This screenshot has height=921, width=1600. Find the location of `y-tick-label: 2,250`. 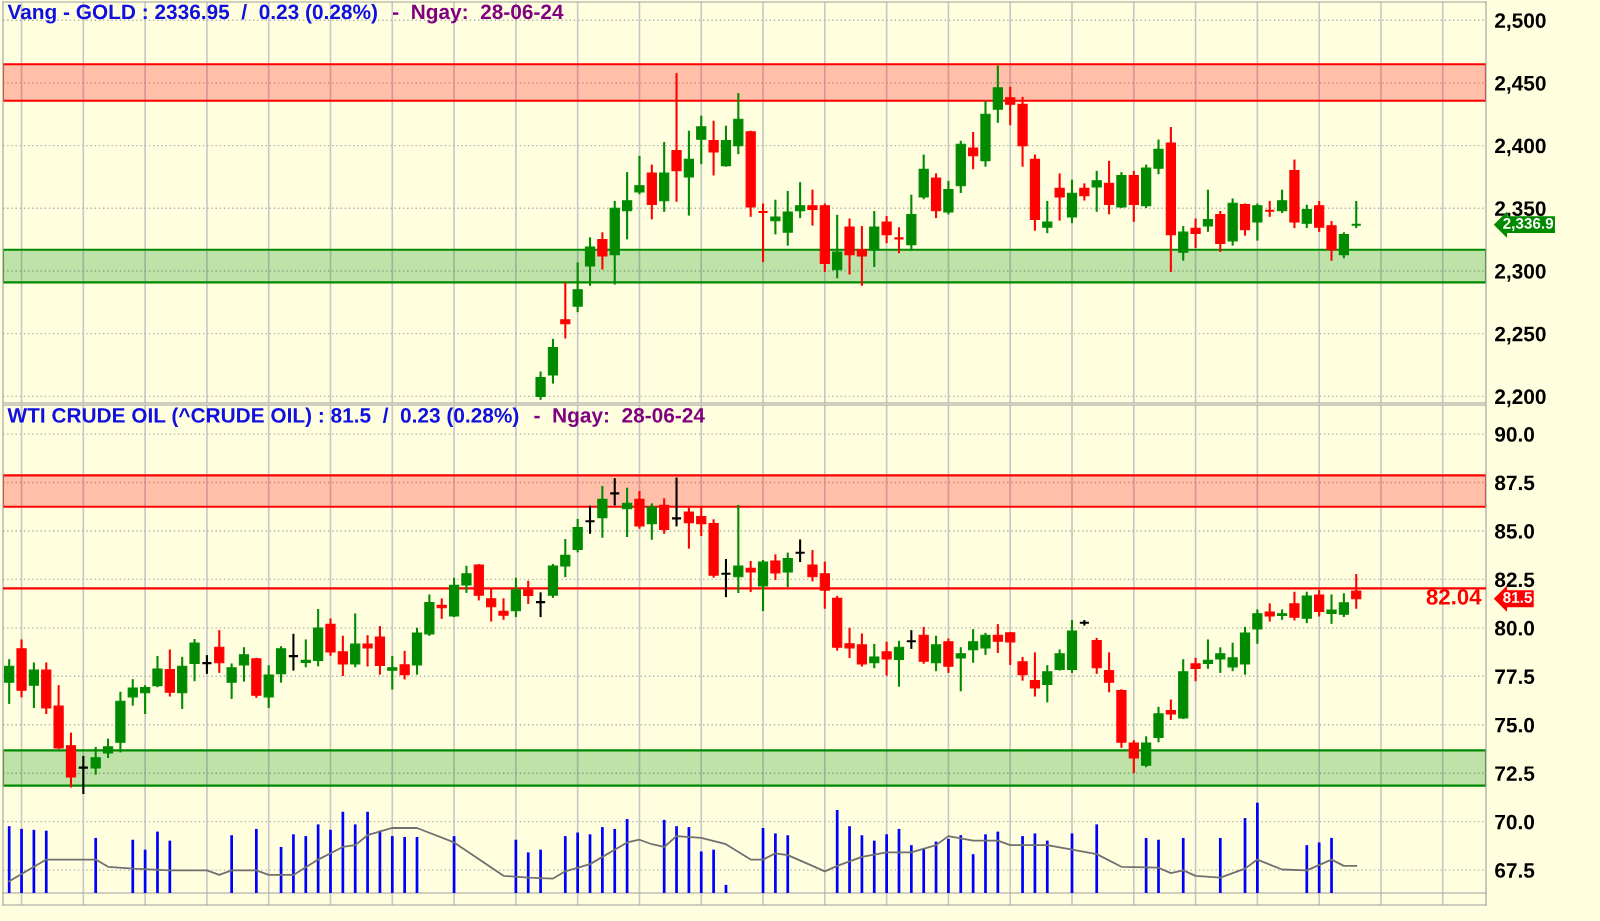

y-tick-label: 2,250 is located at coordinates (1520, 335).